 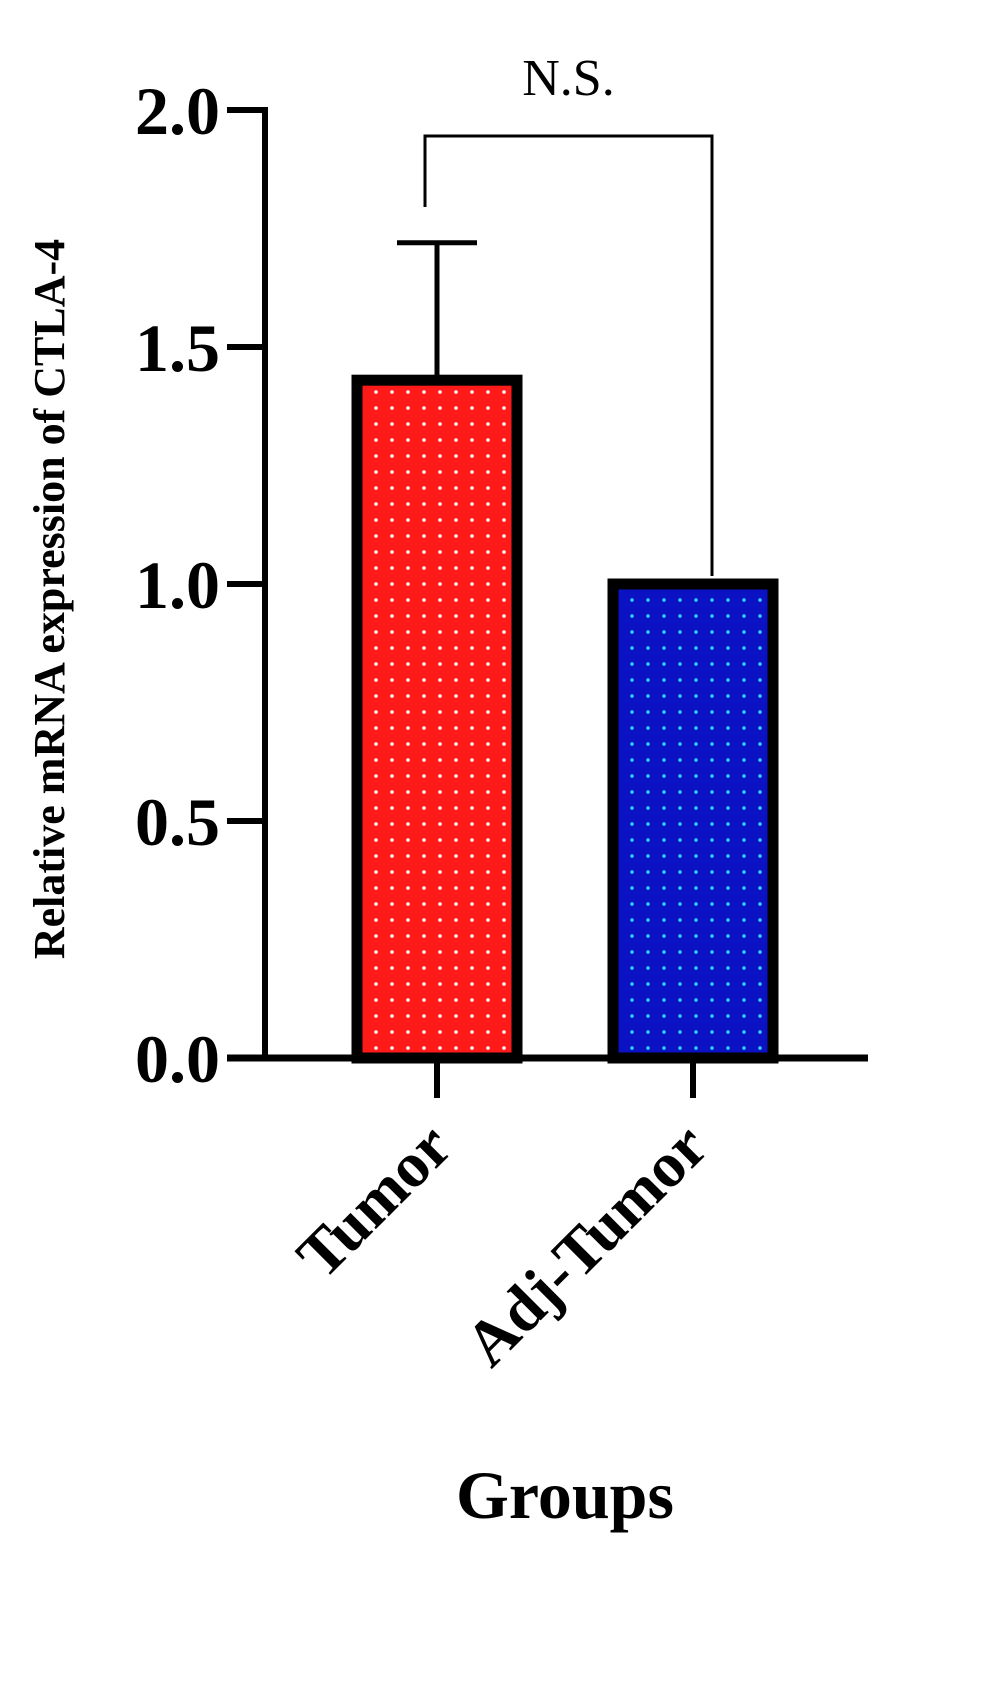 What do you see at coordinates (177, 348) in the screenshot?
I see `y-tick-label: 1.5` at bounding box center [177, 348].